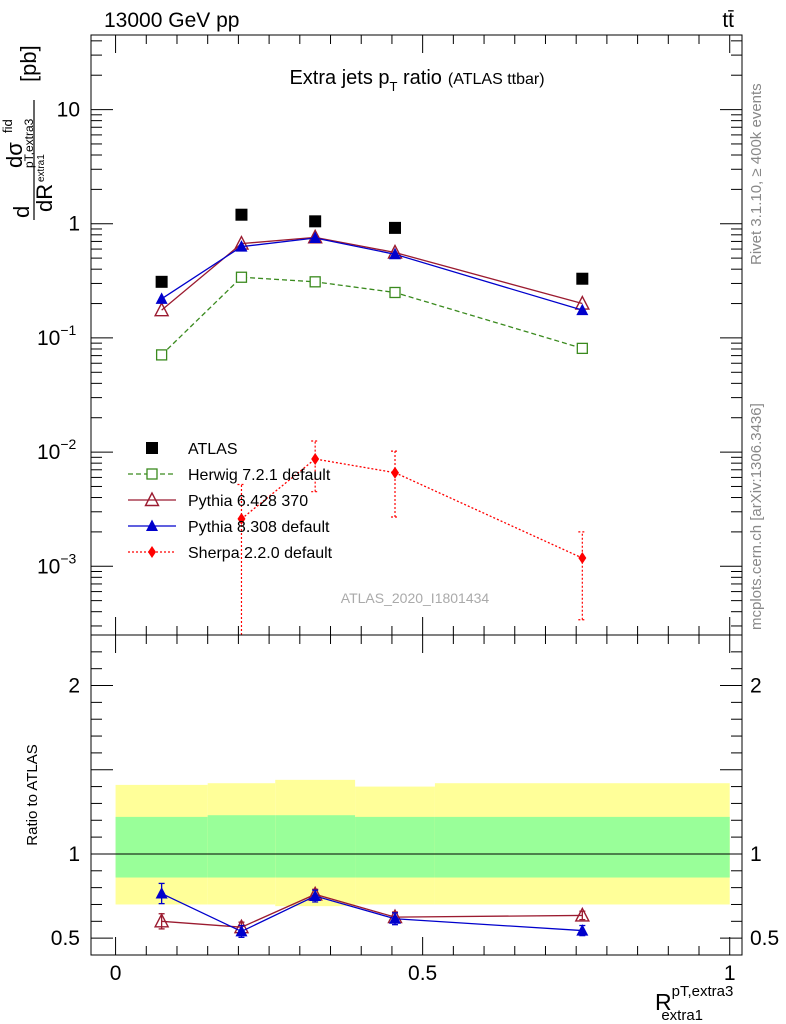  I want to click on process-label: tt̄, so click(728, 20).